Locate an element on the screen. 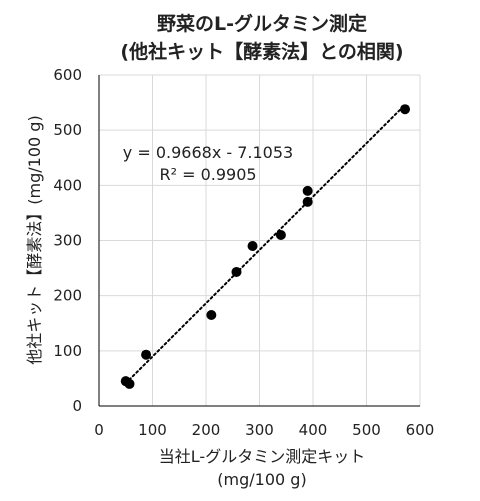 The image size is (480, 501). x-axis-title-line-2: (mg/100 g) is located at coordinates (261, 479).